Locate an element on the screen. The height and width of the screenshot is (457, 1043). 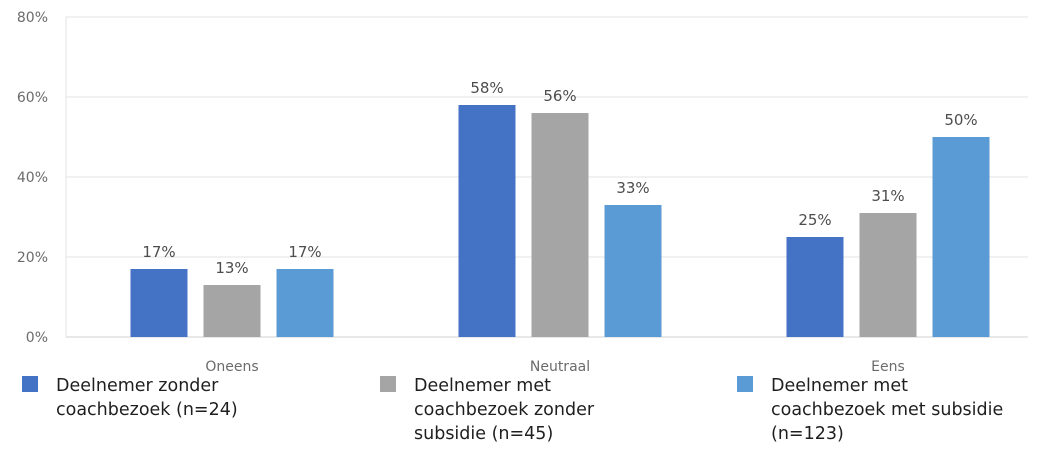
data-label: 56% is located at coordinates (559, 96).